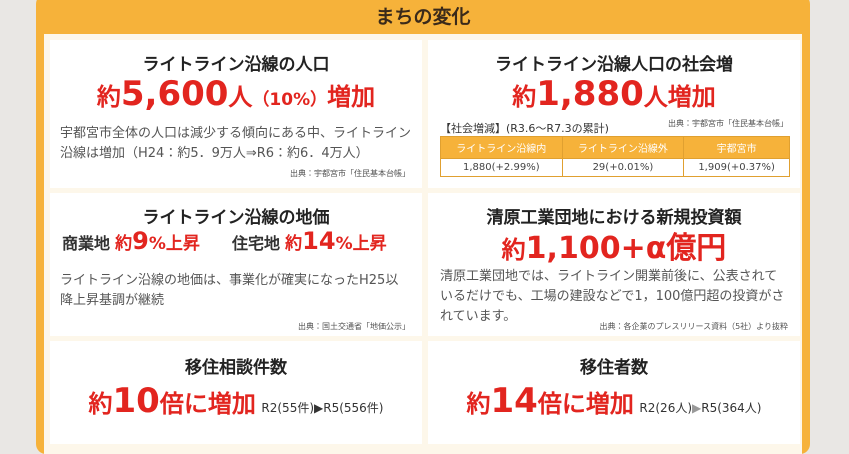 The width and height of the screenshot is (849, 454). What do you see at coordinates (590, 94) in the screenshot?
I see `text: 1,880` at bounding box center [590, 94].